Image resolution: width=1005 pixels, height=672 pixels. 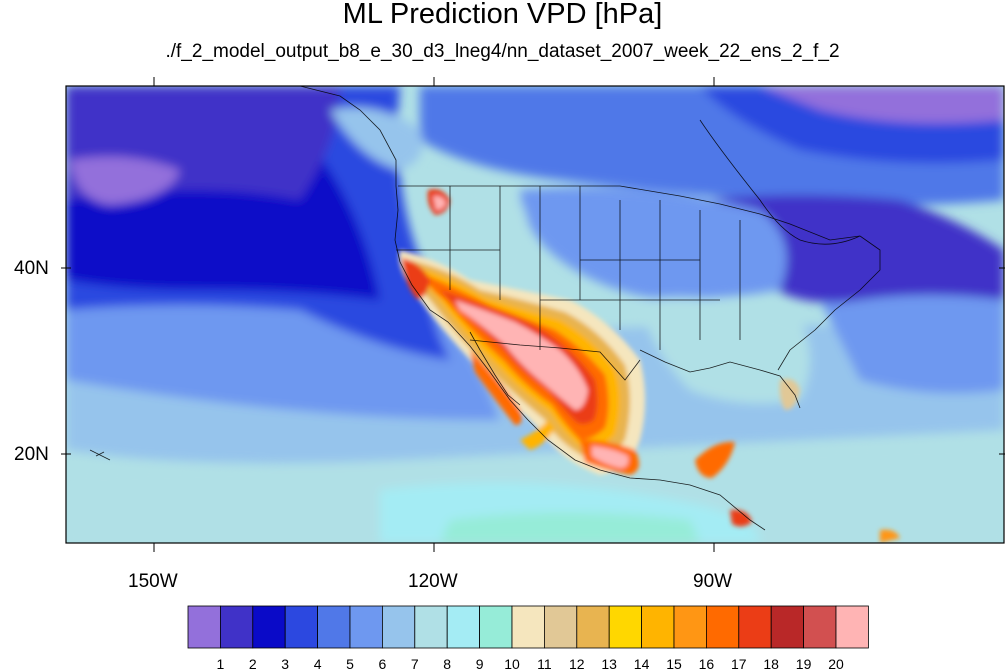 What do you see at coordinates (674, 664) in the screenshot?
I see `colorbar-tick-label: 15` at bounding box center [674, 664].